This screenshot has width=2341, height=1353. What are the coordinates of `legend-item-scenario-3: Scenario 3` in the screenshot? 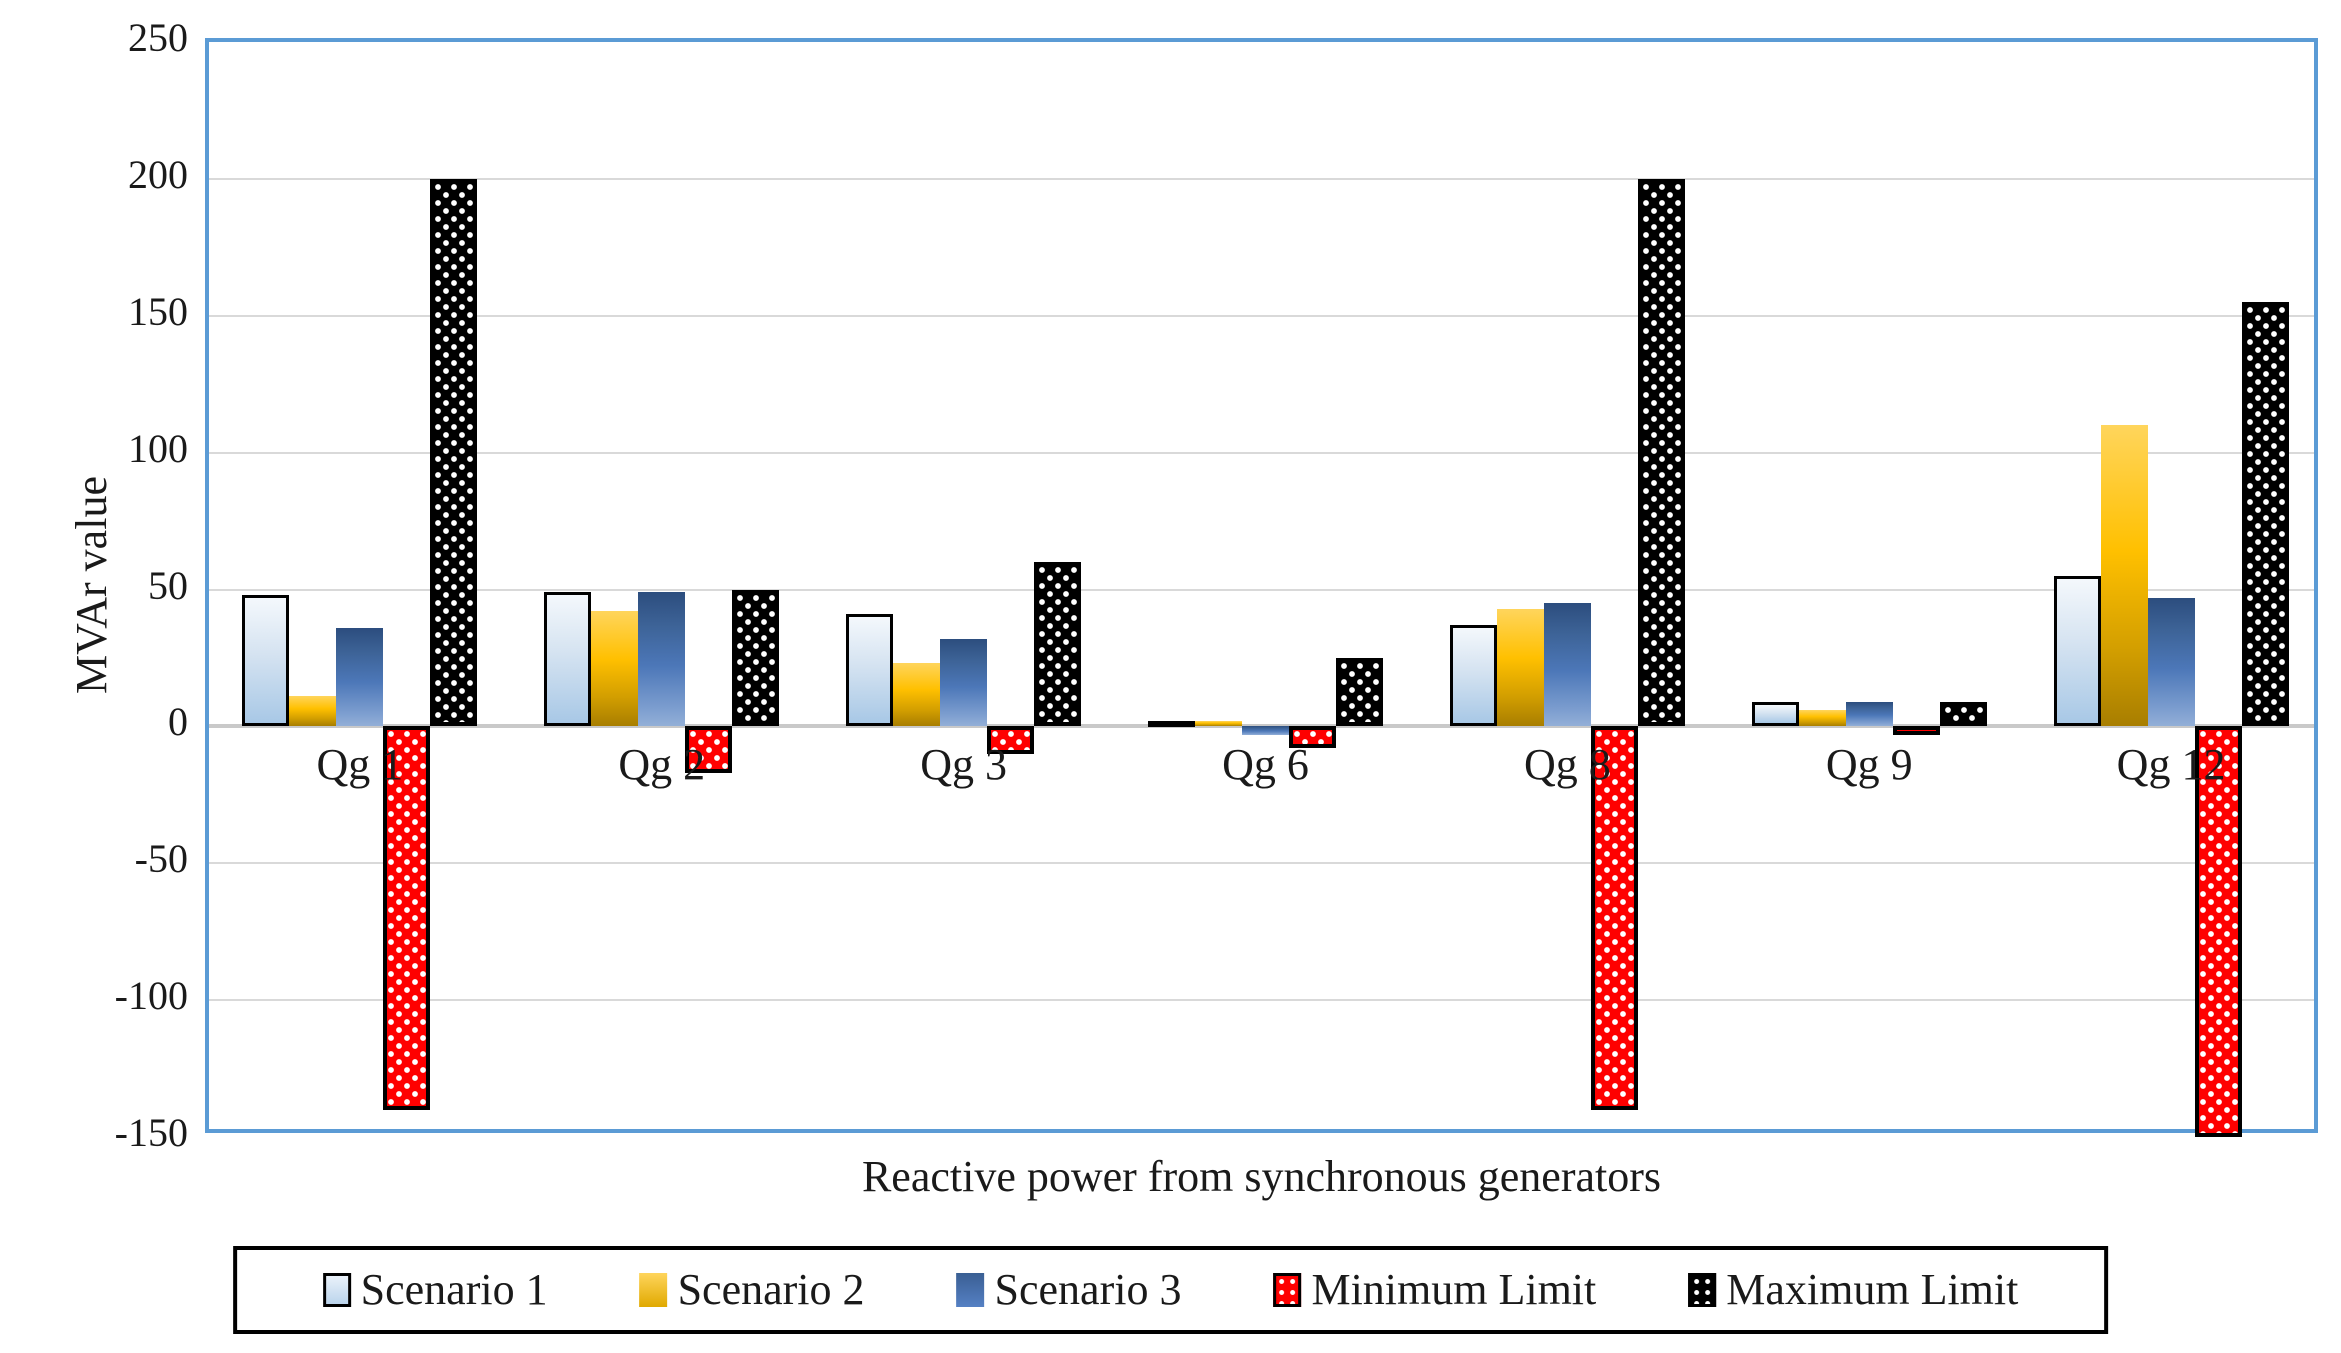 It's located at (1069, 1289).